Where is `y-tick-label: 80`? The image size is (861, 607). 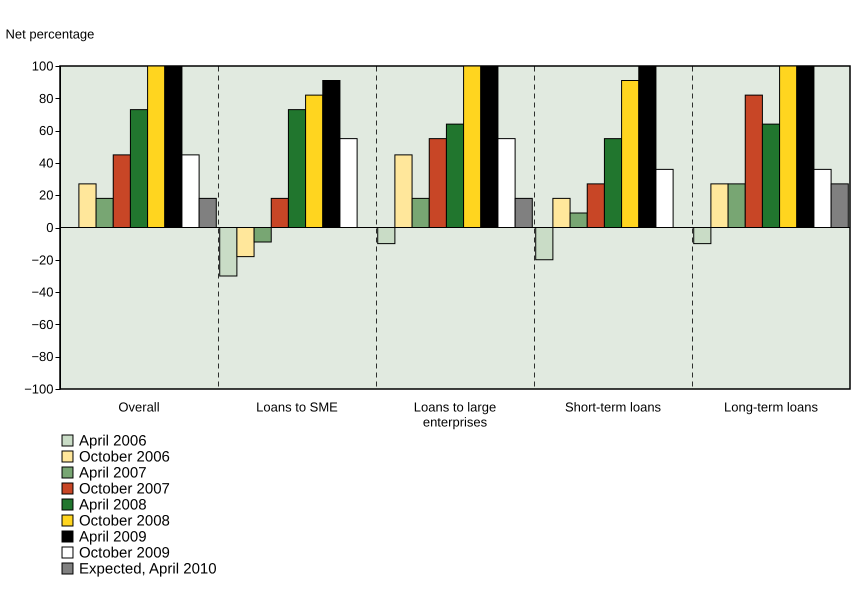 y-tick-label: 80 is located at coordinates (46, 98).